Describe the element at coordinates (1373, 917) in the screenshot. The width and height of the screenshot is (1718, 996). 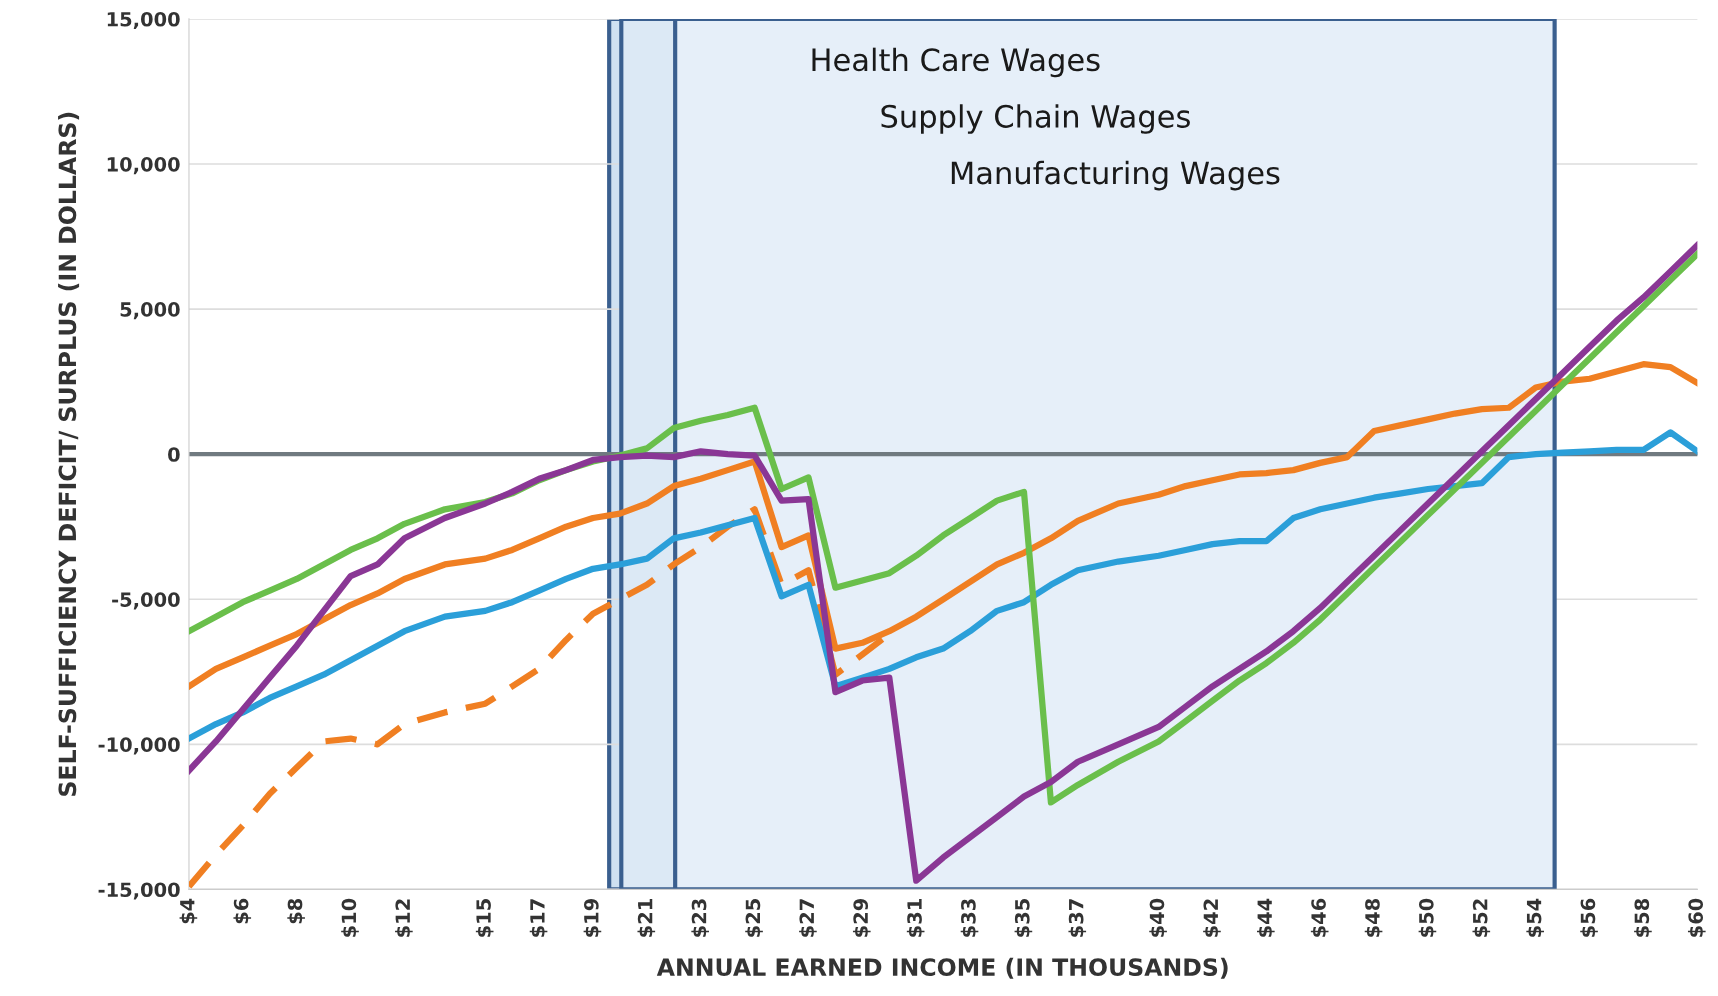
I see `x-tick-label: $48` at that location.